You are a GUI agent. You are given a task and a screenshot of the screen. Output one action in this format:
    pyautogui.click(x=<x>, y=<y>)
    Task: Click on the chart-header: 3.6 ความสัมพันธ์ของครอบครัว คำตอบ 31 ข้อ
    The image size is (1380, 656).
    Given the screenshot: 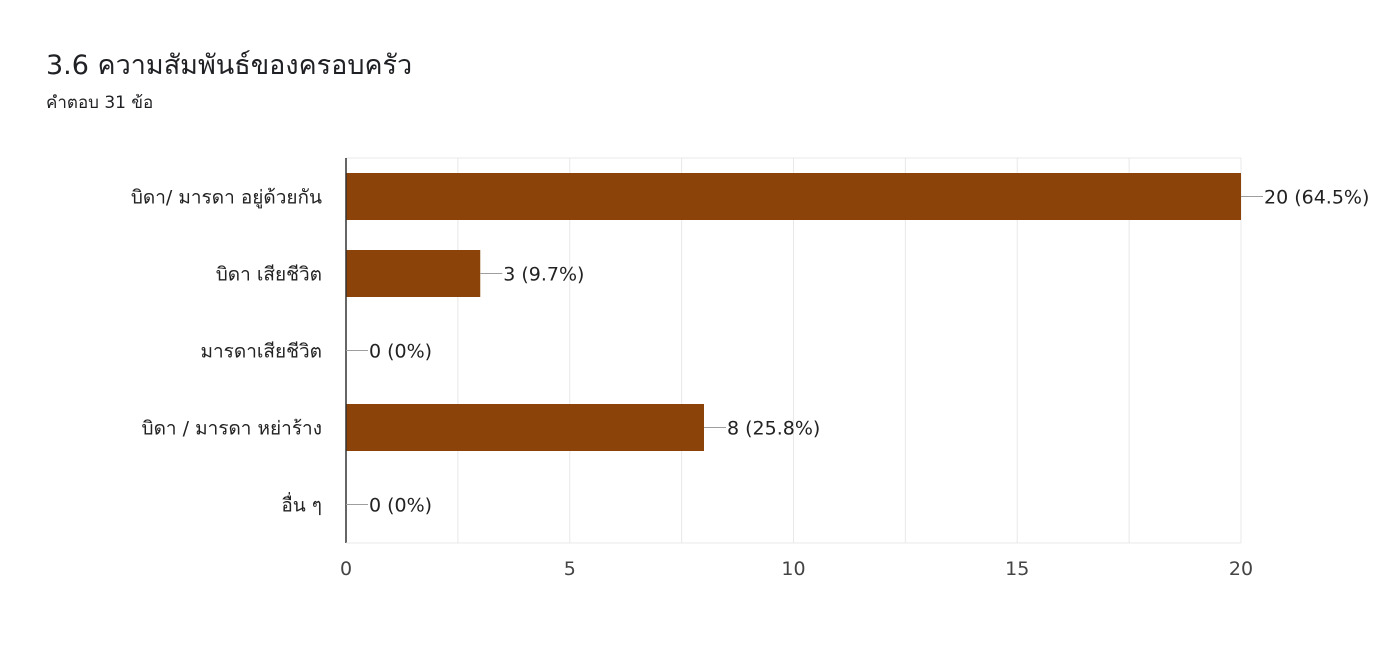 What is the action you would take?
    pyautogui.click(x=229, y=81)
    